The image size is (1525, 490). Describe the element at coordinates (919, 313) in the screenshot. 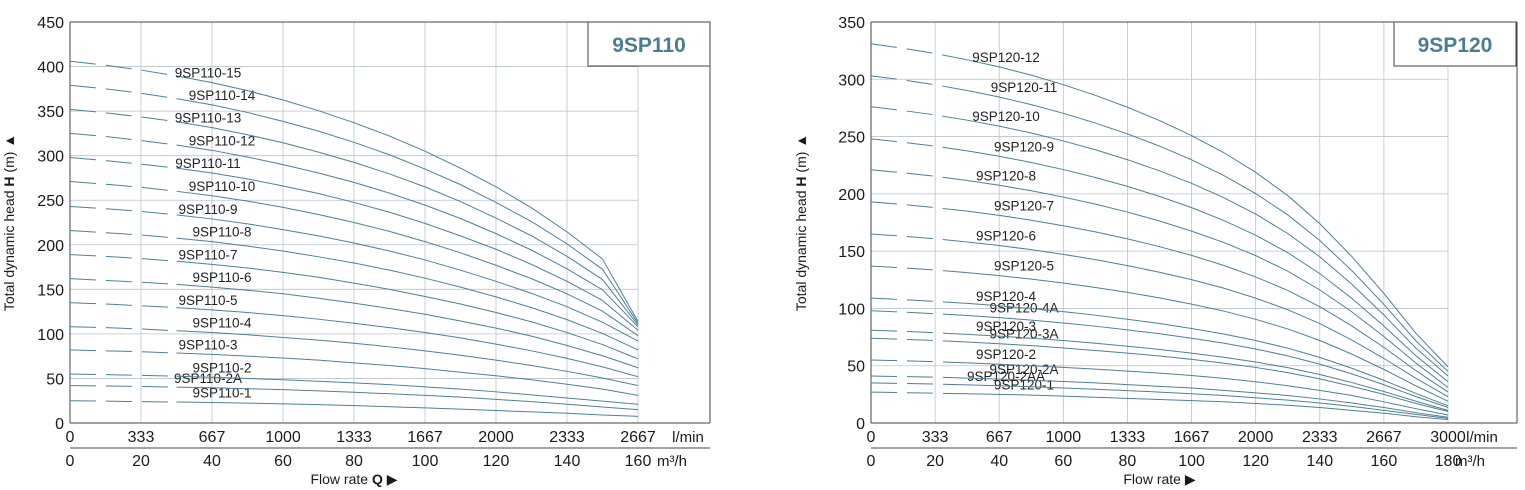

I see `curve-dashed-9SP120-4A` at that location.